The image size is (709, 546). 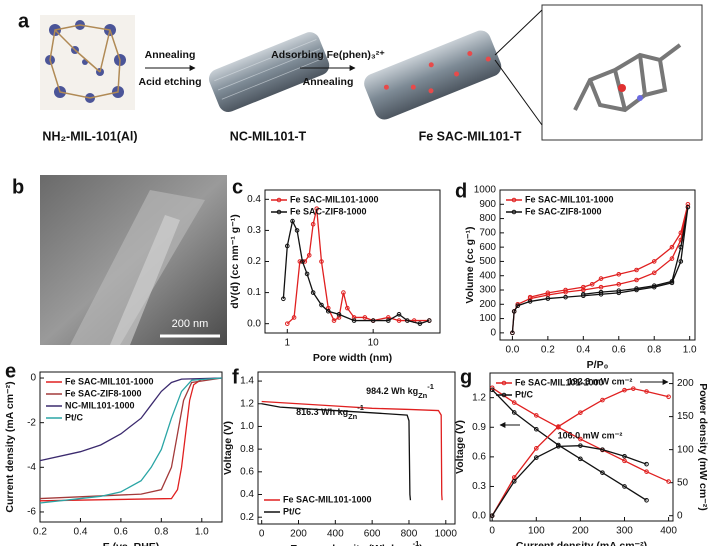 I want to click on panel-label: a, so click(x=24, y=21).